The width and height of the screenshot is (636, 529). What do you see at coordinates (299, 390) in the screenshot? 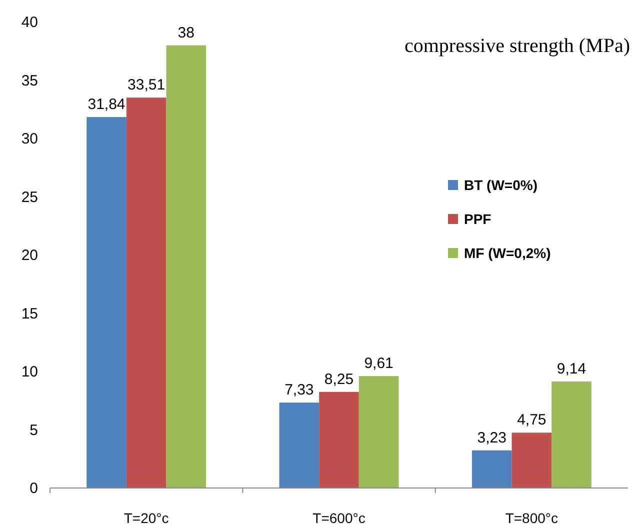
I see `data-label: 7,33` at bounding box center [299, 390].